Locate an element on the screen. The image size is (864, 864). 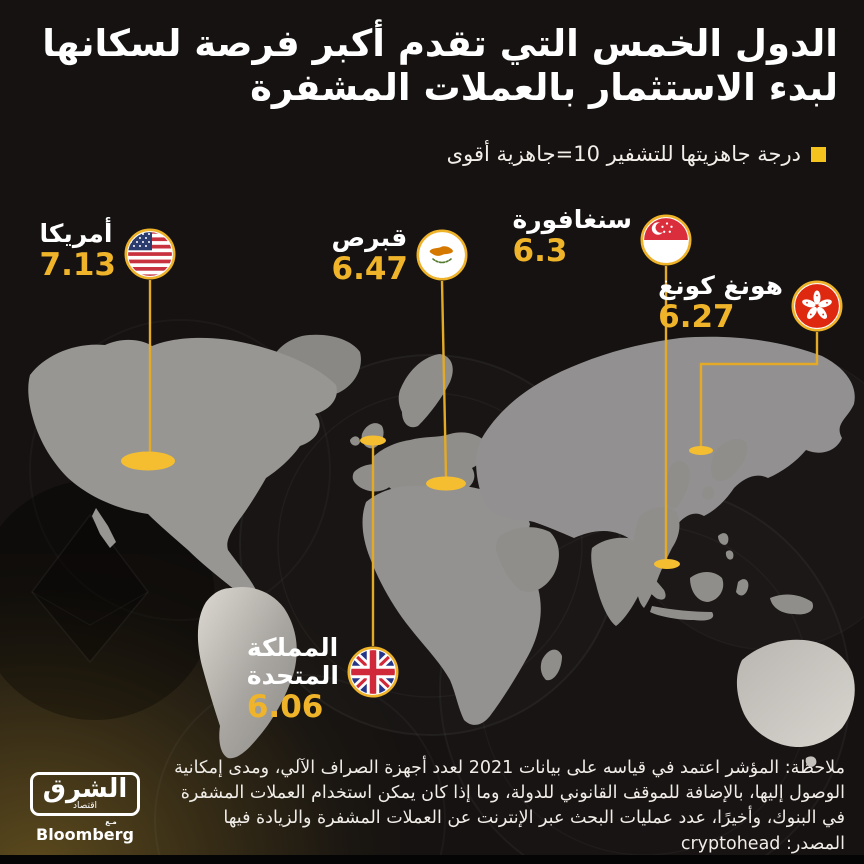
asharq-logo-box: الشرق اقتصاد is located at coordinates (85, 794).